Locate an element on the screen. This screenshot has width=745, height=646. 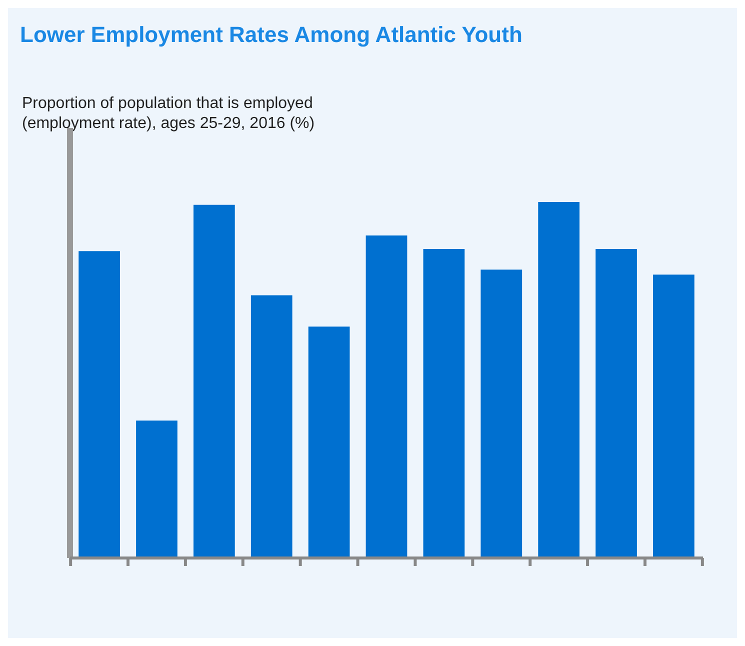
chart-title: Lower Employment Rates Among Atlantic Youth is located at coordinates (271, 34).